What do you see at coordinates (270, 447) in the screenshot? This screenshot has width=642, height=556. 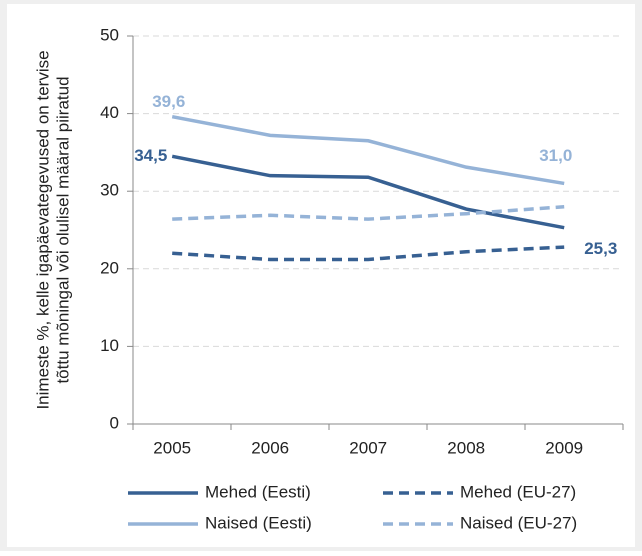 I see `x-tick-label: 2006` at bounding box center [270, 447].